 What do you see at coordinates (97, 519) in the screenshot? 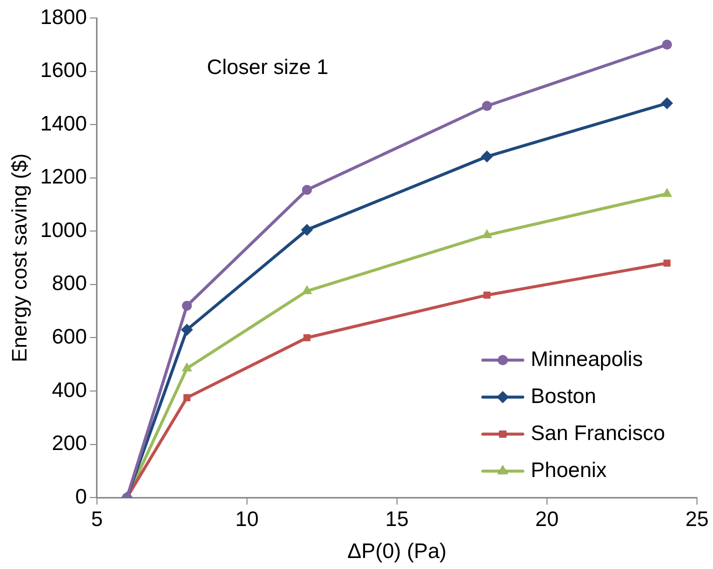
I see `x-tick-label: 5` at bounding box center [97, 519].